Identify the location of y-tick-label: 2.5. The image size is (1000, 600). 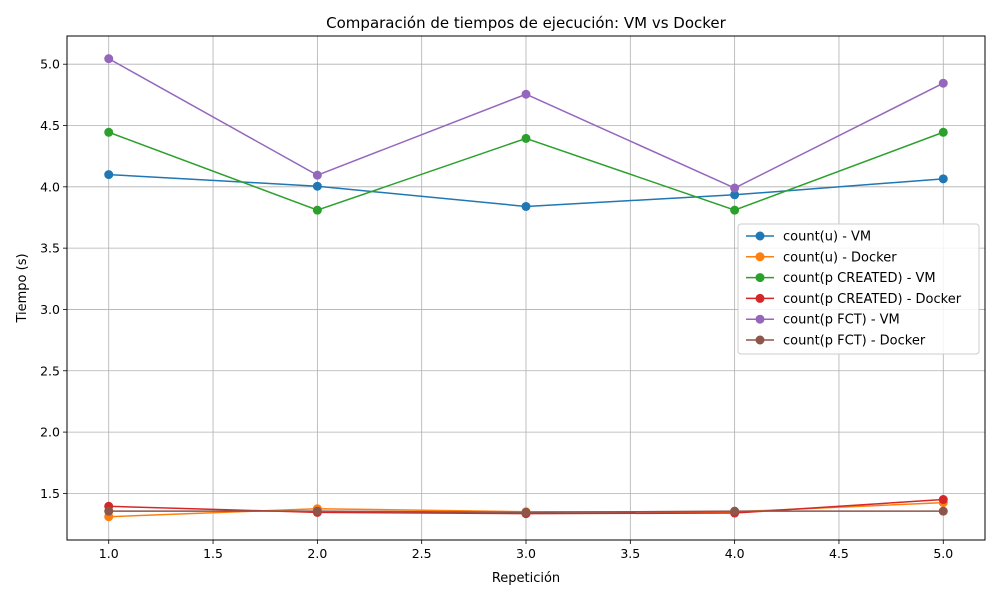
(50, 370).